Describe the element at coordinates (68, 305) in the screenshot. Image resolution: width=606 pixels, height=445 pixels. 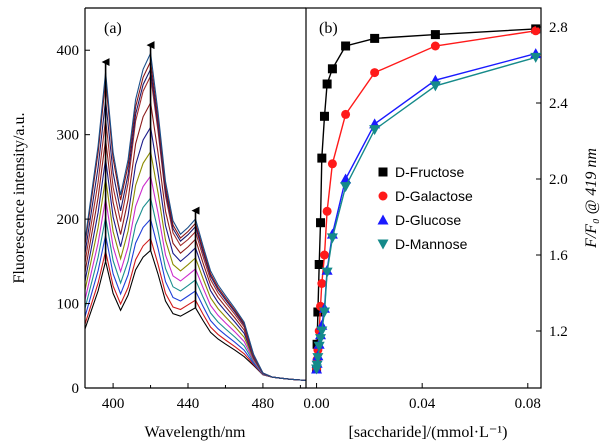
I see `panel-a-y-tick-label: 100` at that location.